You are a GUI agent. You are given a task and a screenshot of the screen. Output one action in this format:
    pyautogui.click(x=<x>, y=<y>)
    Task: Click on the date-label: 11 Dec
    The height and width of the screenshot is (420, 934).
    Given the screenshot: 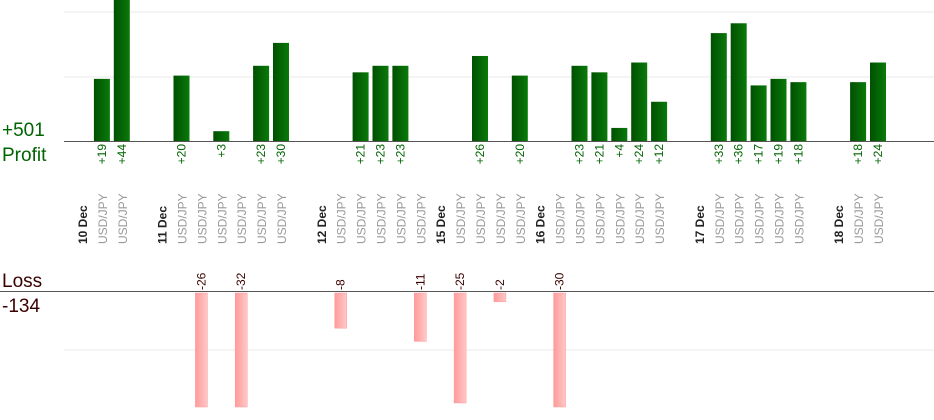 What is the action you would take?
    pyautogui.click(x=163, y=225)
    